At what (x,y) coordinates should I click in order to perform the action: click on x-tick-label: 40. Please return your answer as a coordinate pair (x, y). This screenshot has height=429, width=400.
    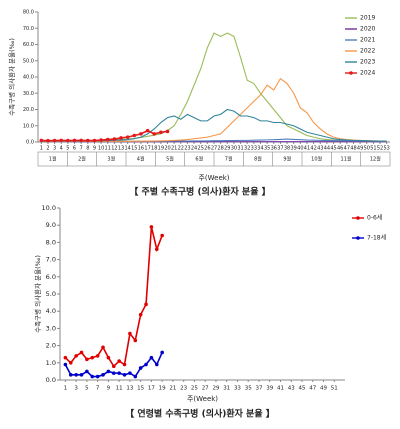
    Looking at the image, I should click on (300, 149).